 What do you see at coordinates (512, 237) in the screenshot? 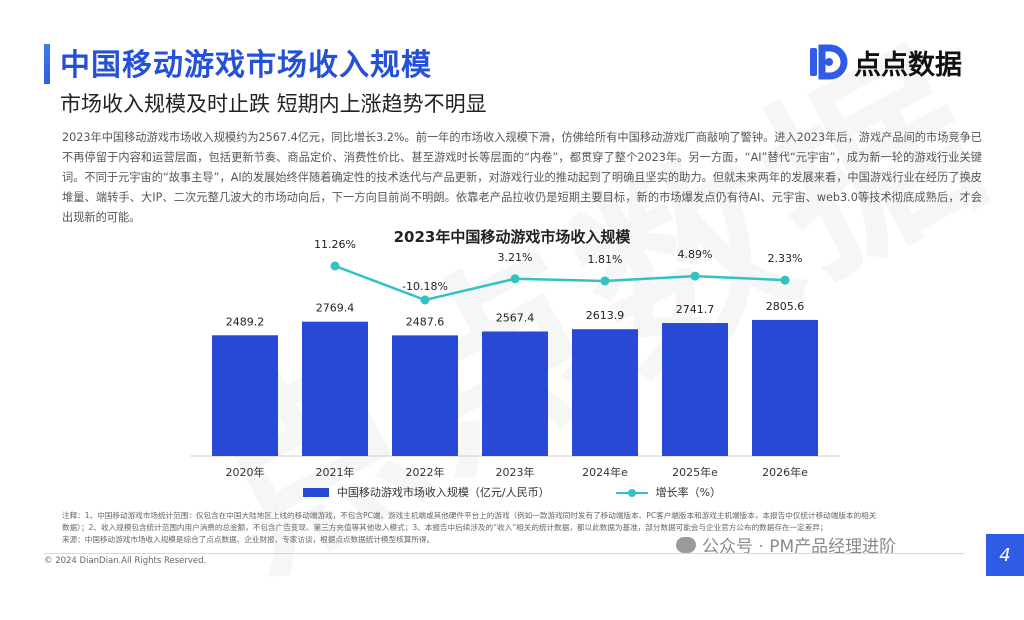
I see `chart-title: 2023年中国移动游戏市场收入规模` at bounding box center [512, 237].